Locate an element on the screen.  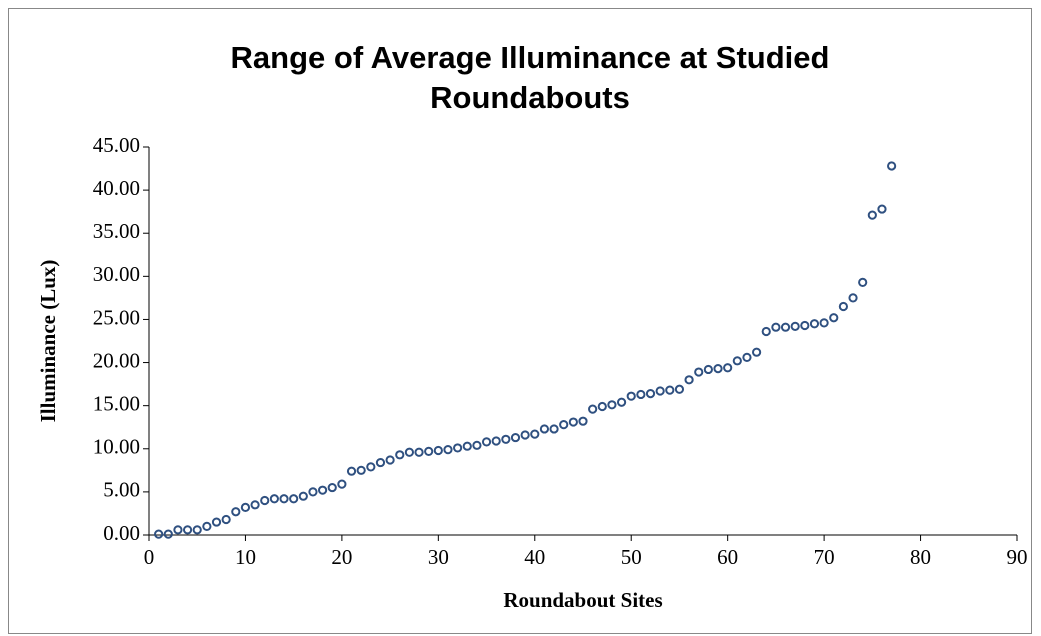
x-tick-label: 80 is located at coordinates (920, 557).